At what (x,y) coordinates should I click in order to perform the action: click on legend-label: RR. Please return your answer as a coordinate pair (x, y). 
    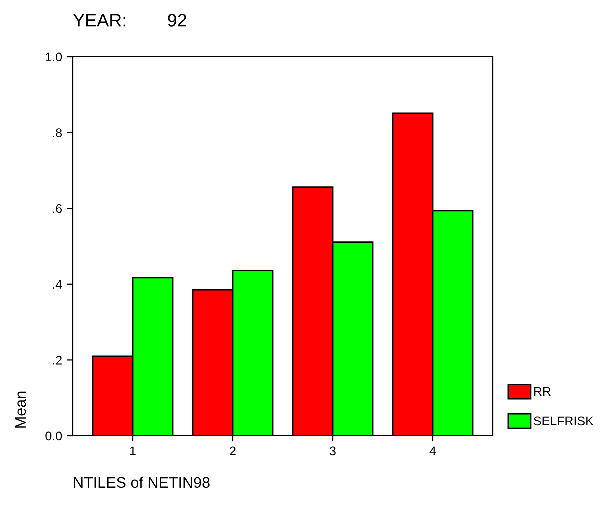
    Looking at the image, I should click on (542, 391).